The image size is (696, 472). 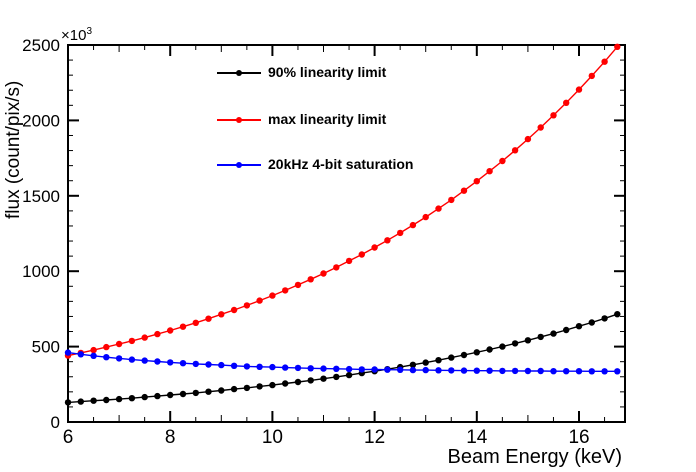 I want to click on x-tick-label-6: 6, so click(x=68, y=437).